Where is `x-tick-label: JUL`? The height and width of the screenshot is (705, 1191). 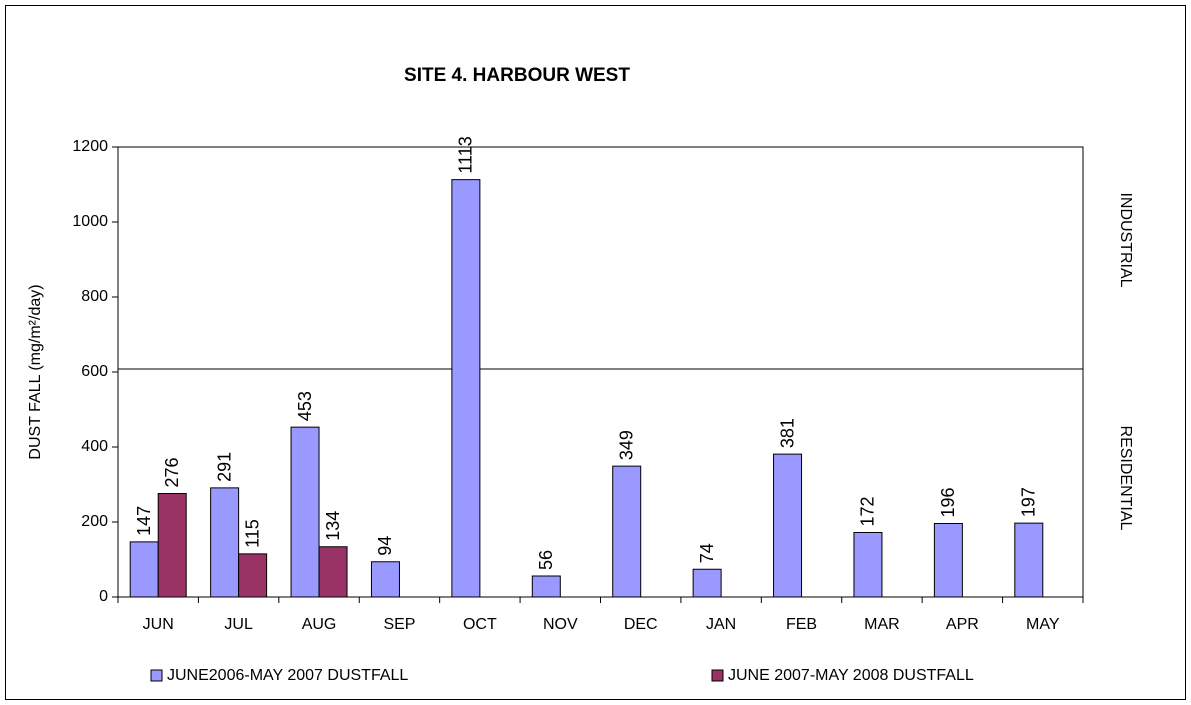
x-tick-label: JUL is located at coordinates (238, 624).